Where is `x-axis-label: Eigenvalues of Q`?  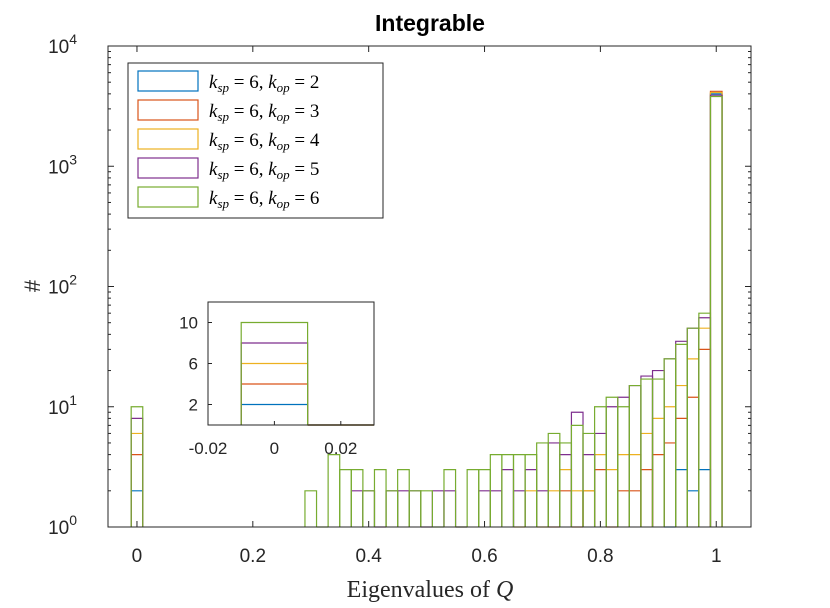
x-axis-label: Eigenvalues of Q is located at coordinates (430, 590).